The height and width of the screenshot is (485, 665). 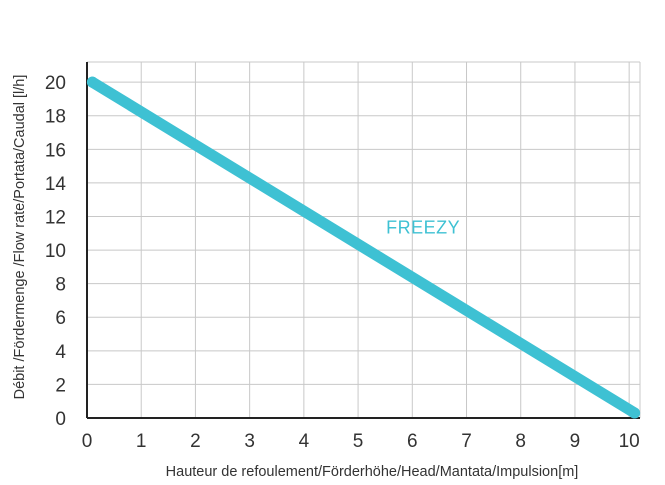 I want to click on x-tick-label: 0, so click(x=87, y=441).